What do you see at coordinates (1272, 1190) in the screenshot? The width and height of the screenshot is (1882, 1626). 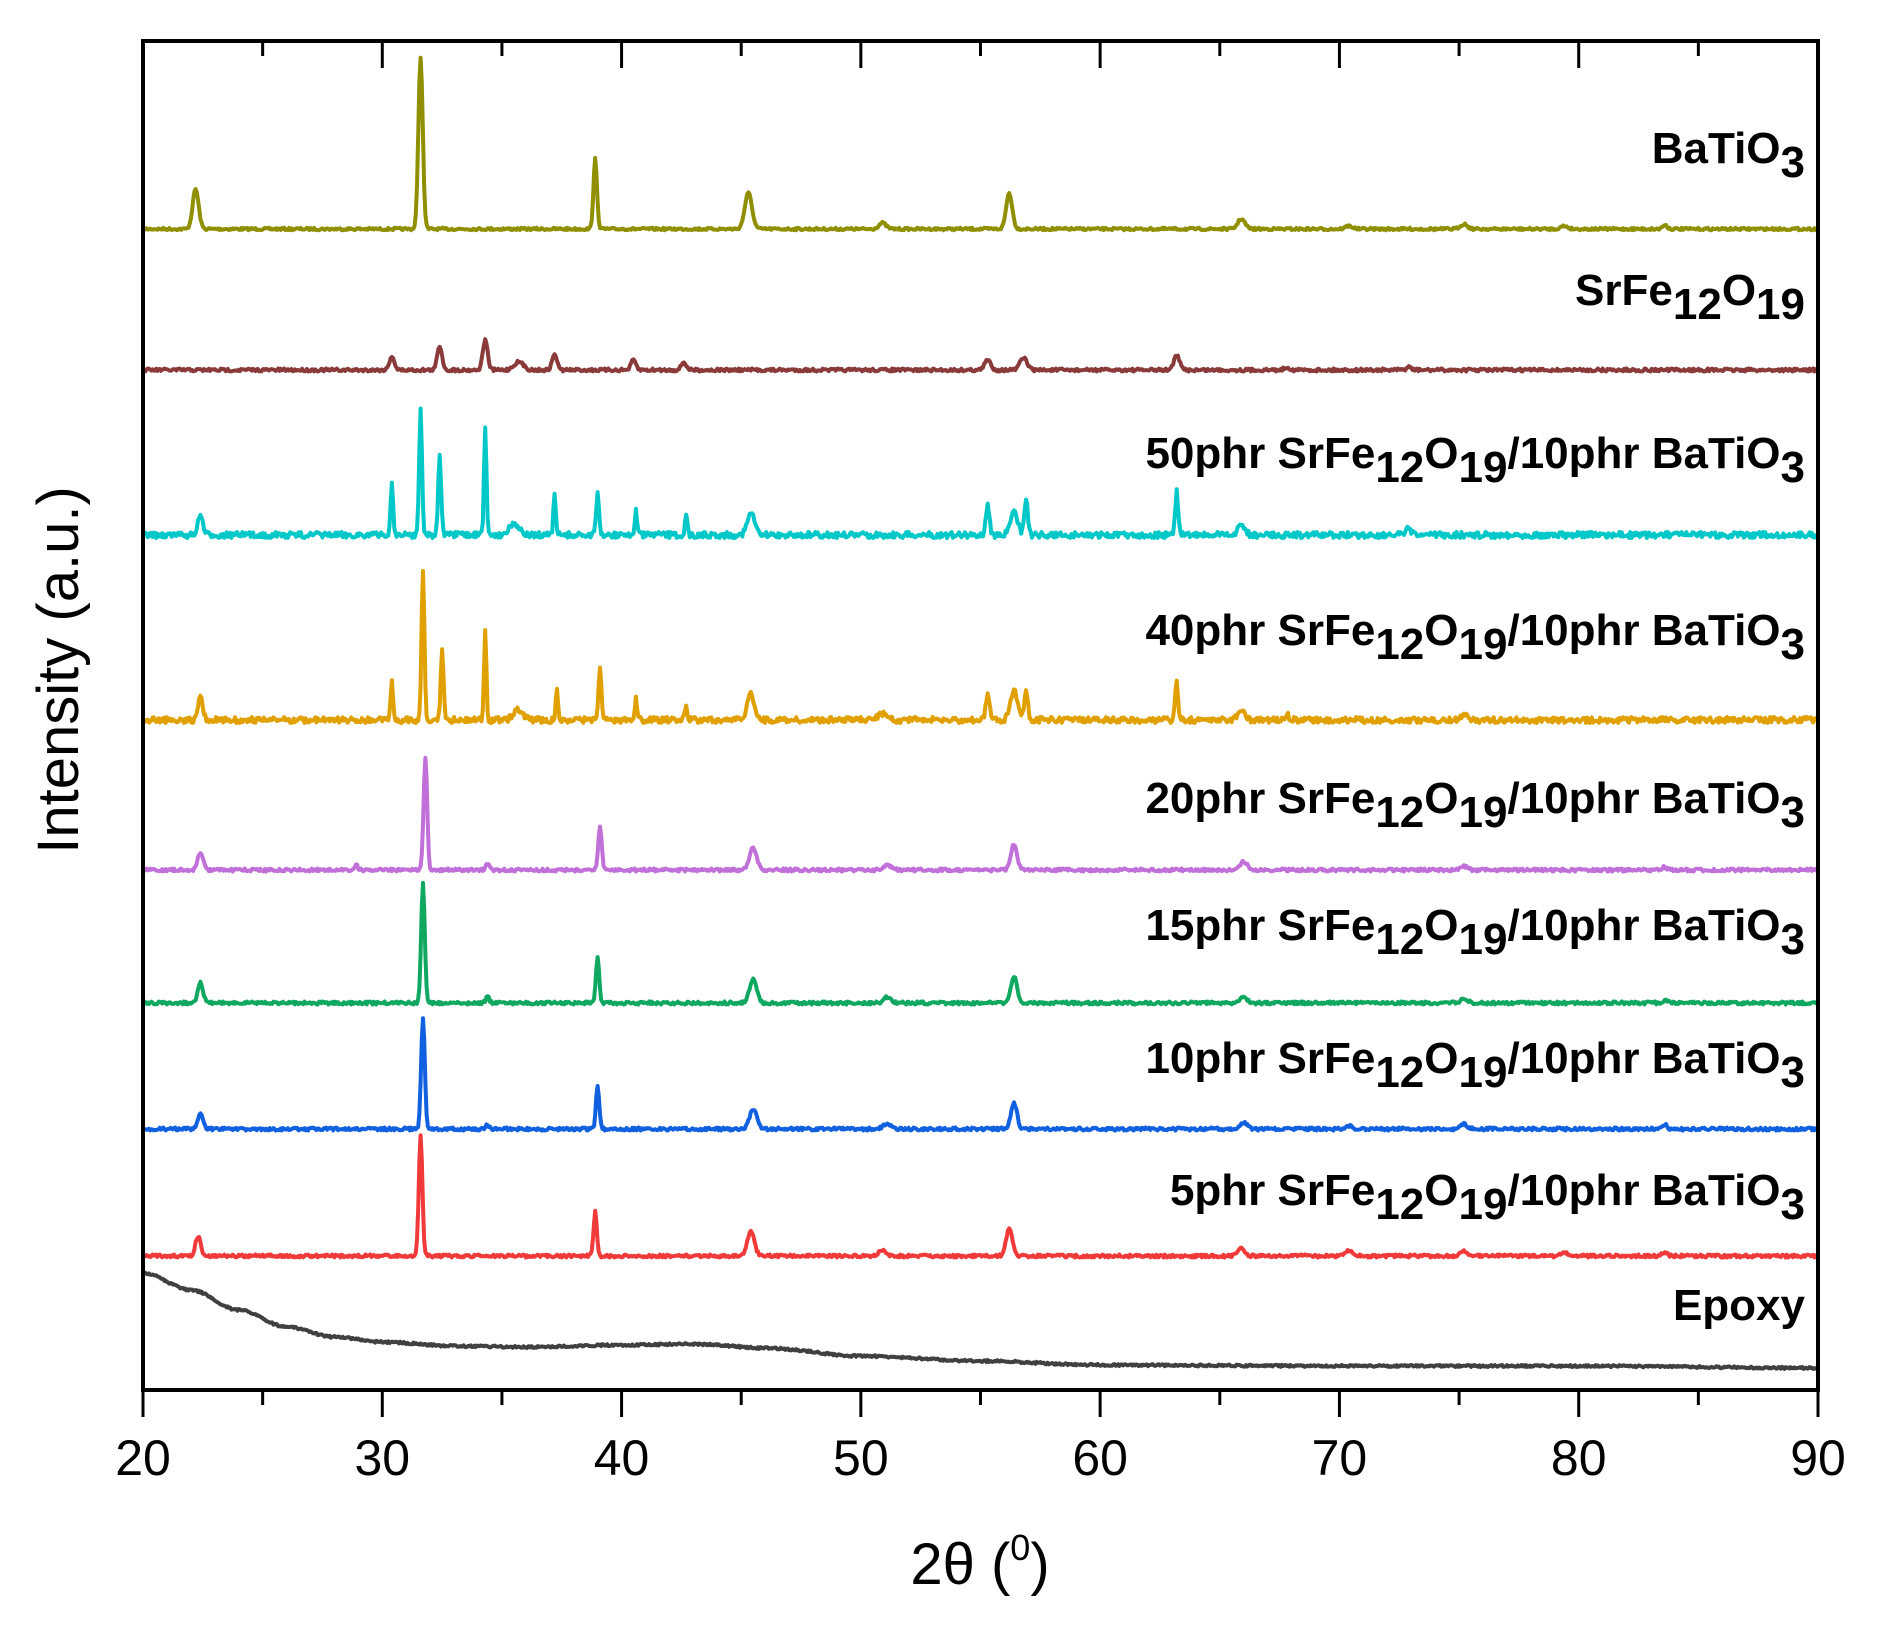 I see `label-text: 5phr SrFe` at bounding box center [1272, 1190].